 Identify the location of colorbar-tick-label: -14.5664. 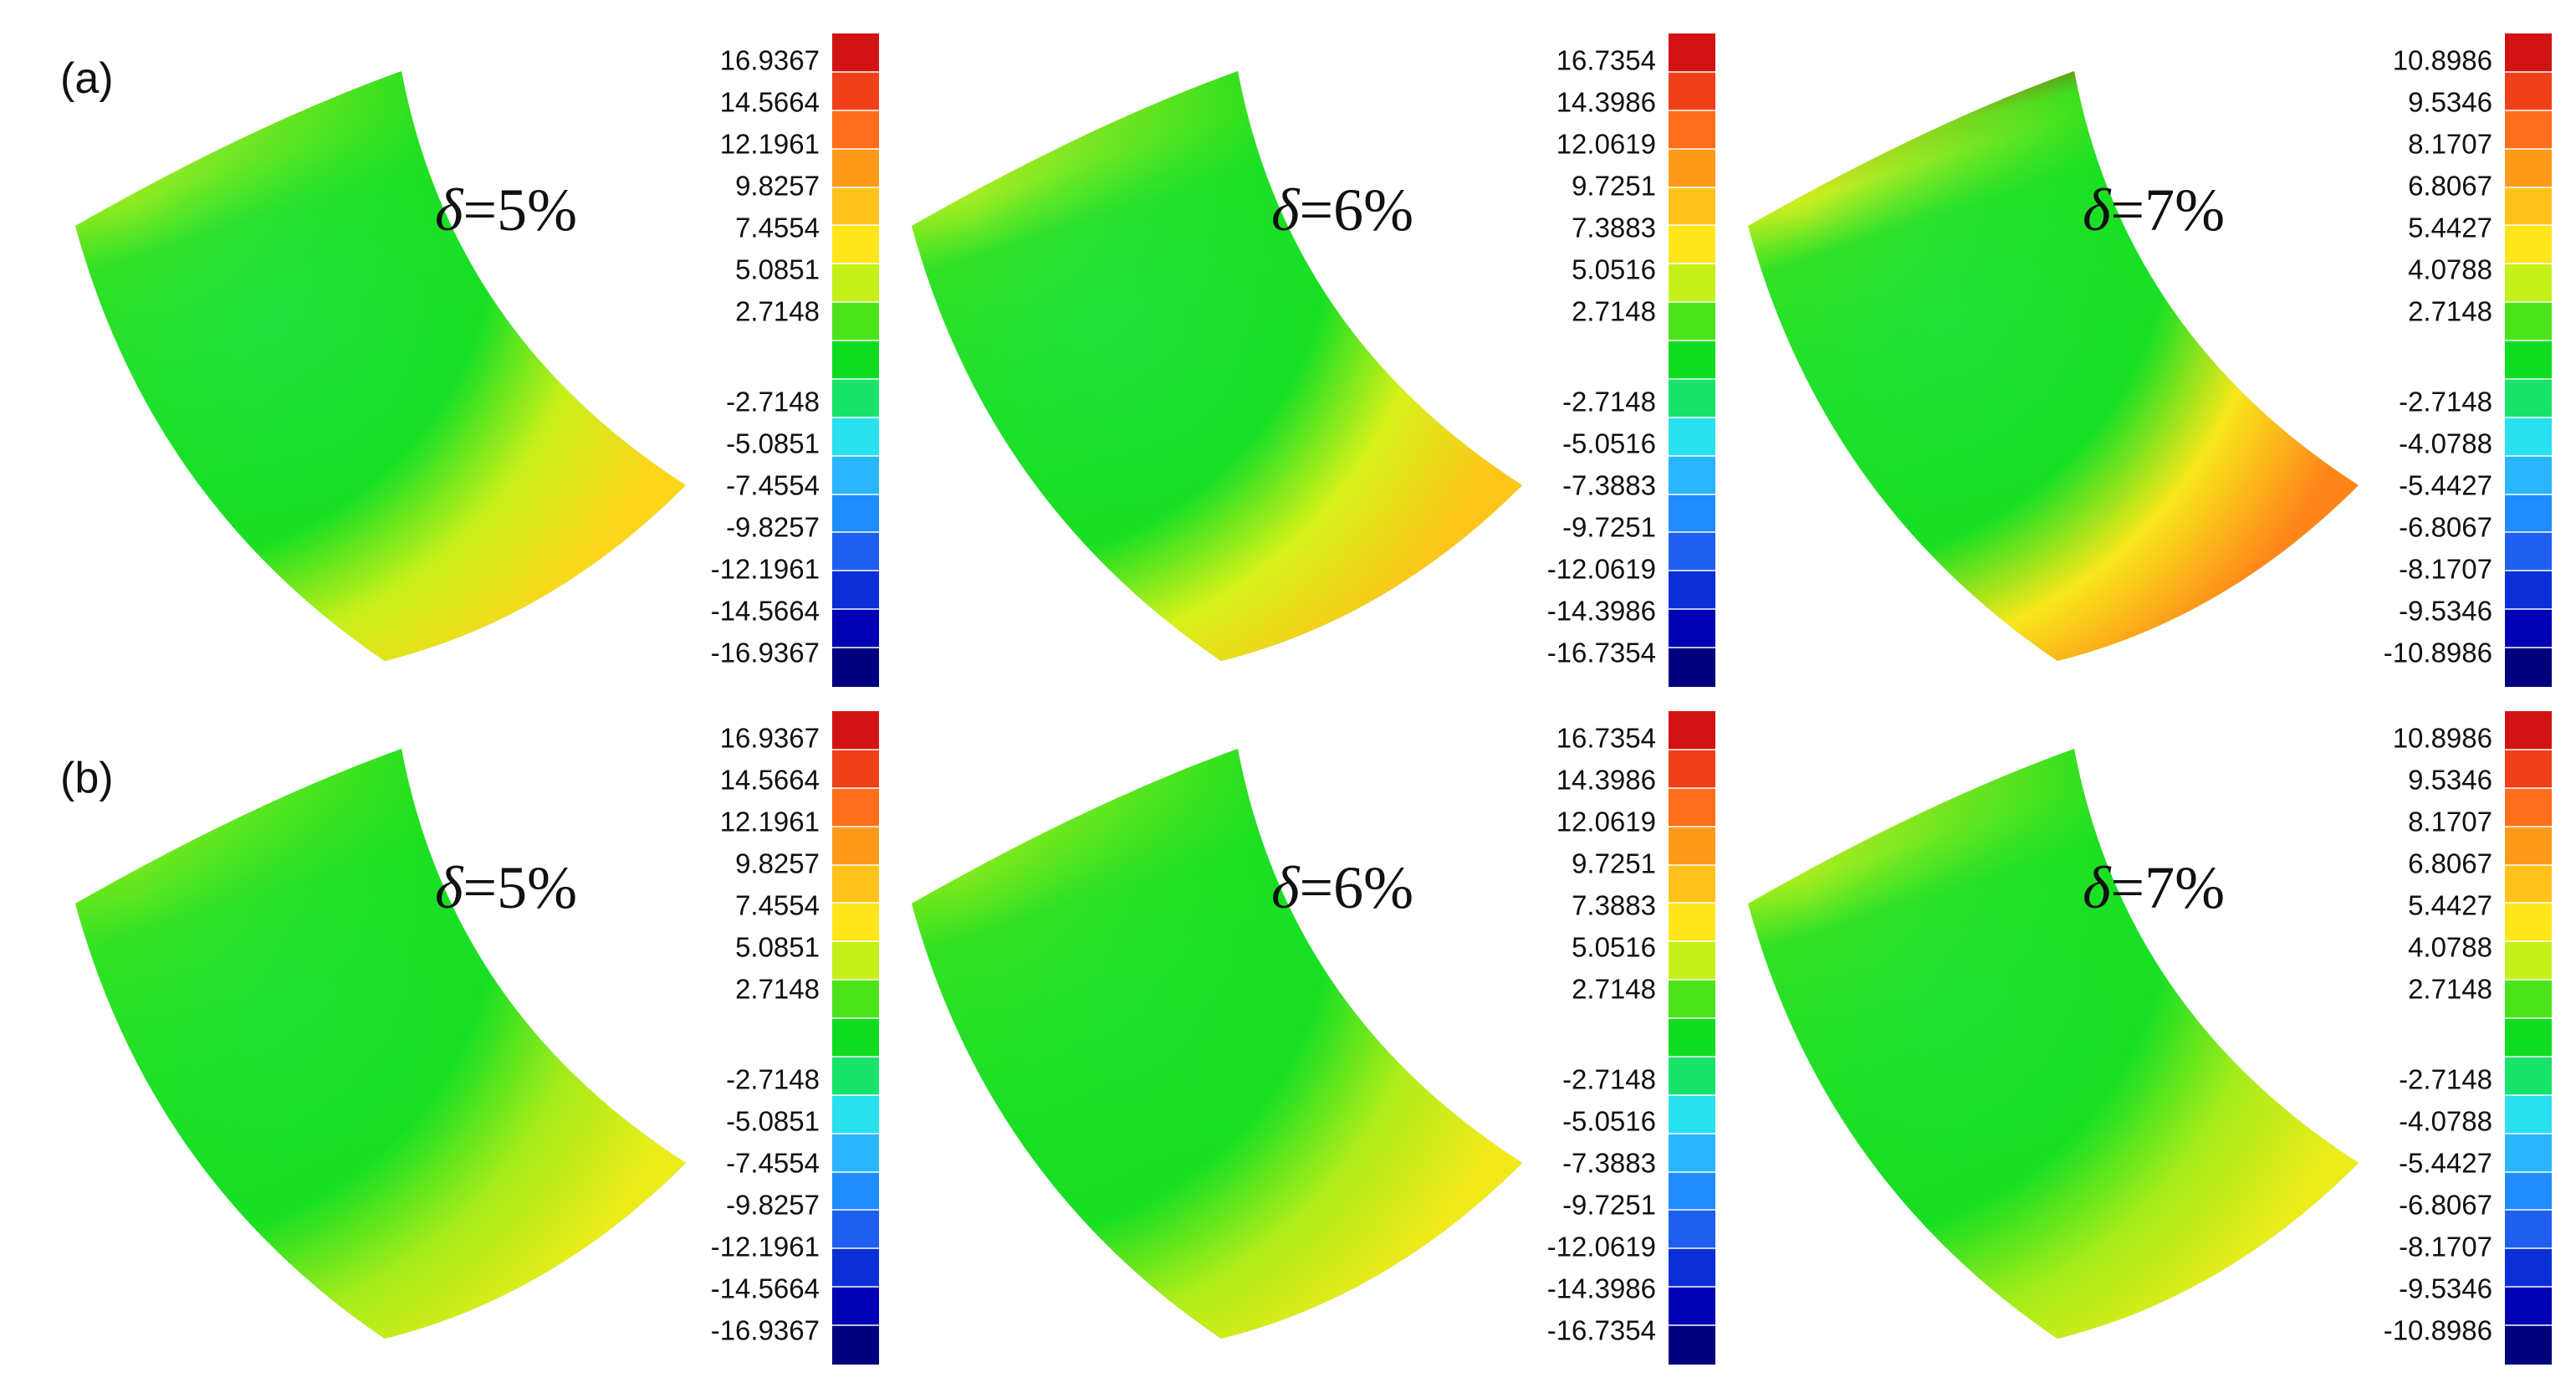
(765, 1288).